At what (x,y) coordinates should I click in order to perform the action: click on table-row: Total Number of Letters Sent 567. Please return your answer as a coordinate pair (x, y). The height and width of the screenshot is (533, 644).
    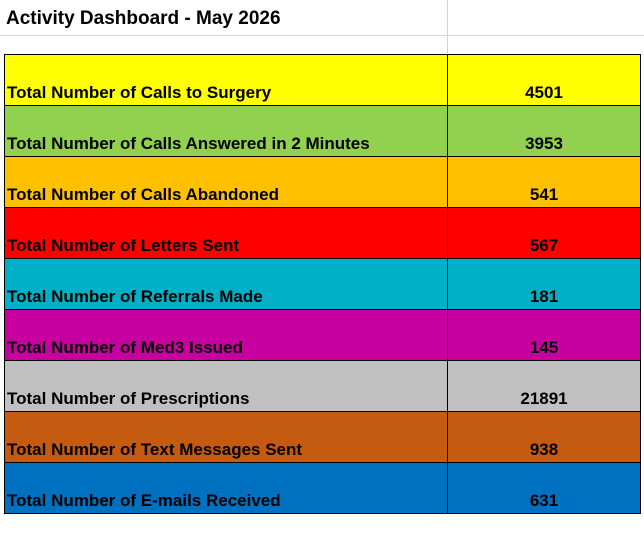
    Looking at the image, I should click on (322, 233).